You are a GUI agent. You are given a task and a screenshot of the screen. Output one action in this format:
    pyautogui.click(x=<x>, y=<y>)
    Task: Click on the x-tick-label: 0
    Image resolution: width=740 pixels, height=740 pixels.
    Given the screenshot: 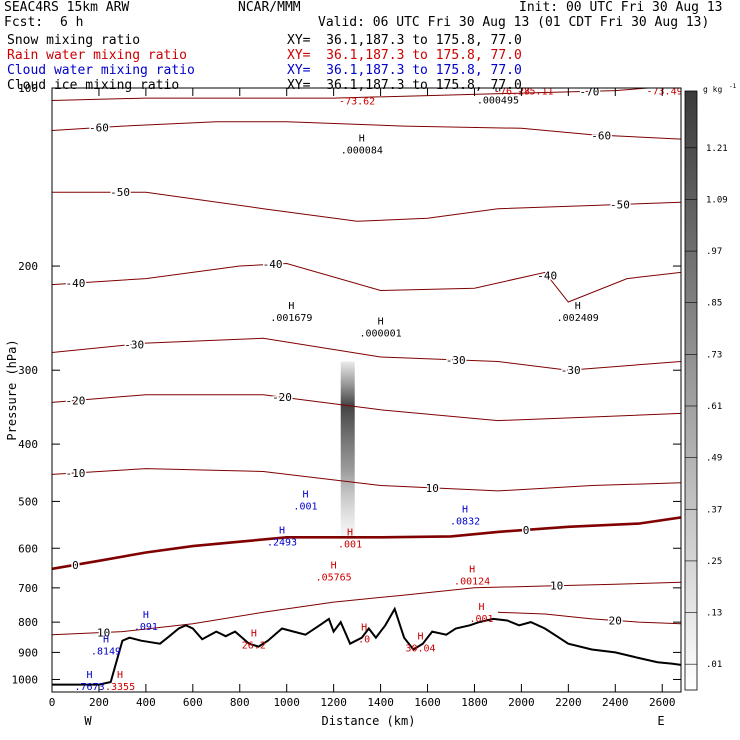 What is the action you would take?
    pyautogui.click(x=52, y=702)
    